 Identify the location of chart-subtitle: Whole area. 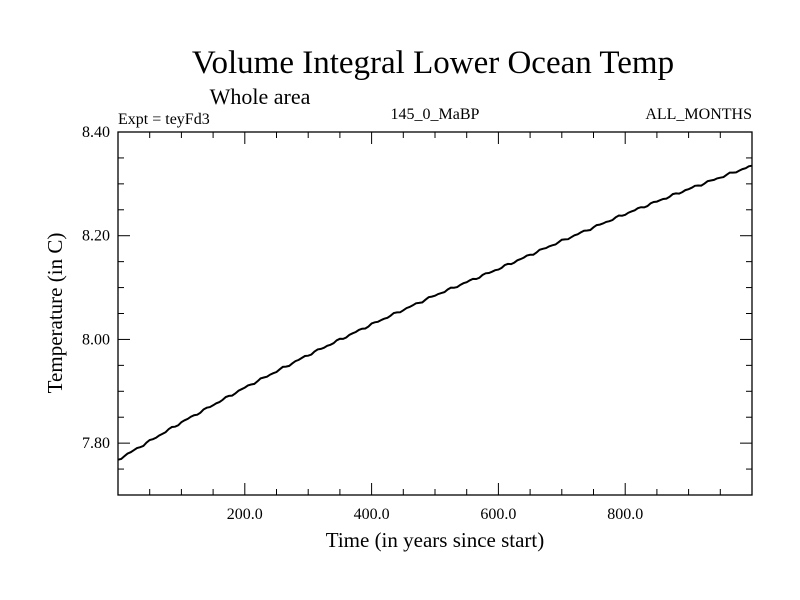
(260, 96).